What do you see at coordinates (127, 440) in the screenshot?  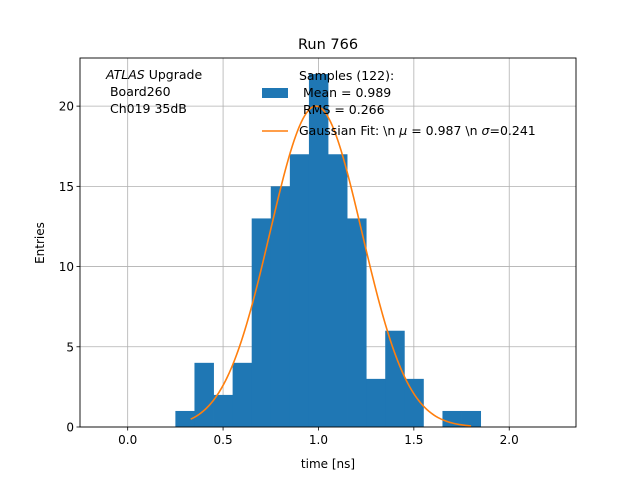 I see `x-tick-label: 0.0` at bounding box center [127, 440].